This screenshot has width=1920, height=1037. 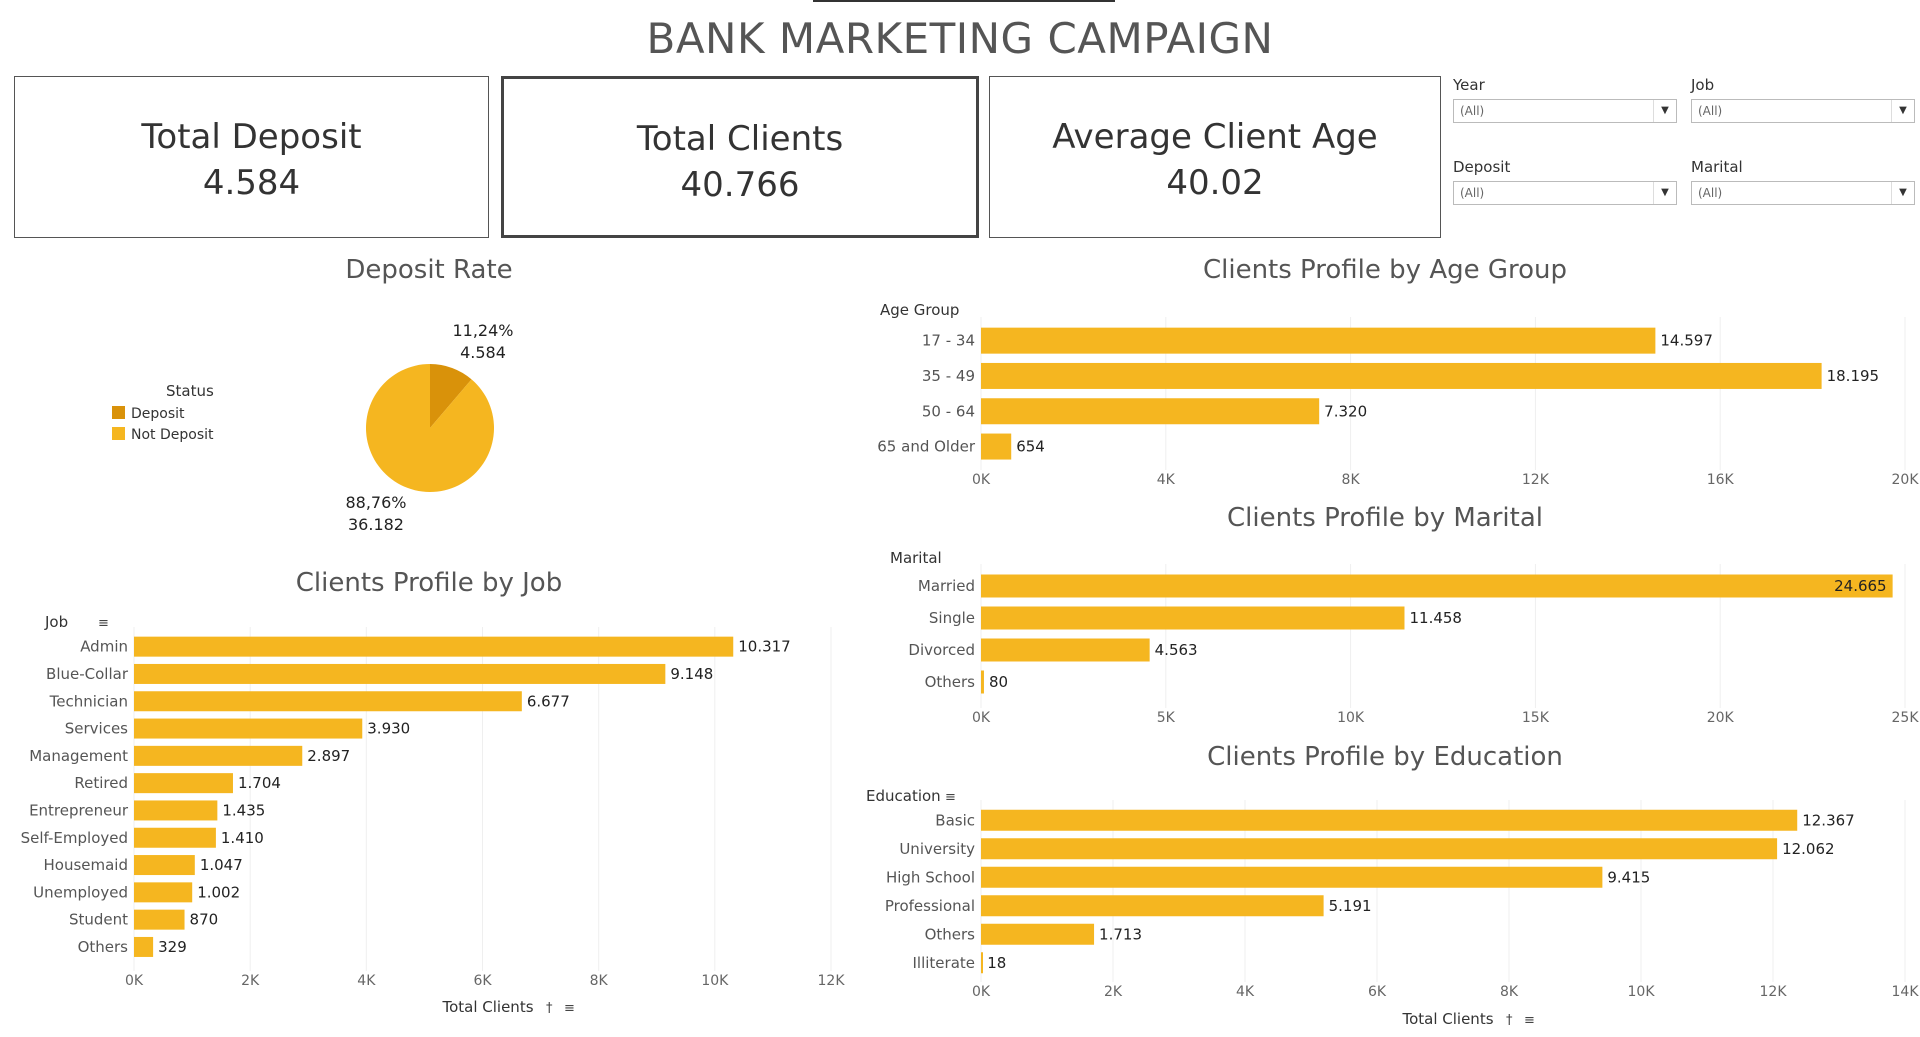 I want to click on legend-swatch, so click(x=118, y=433).